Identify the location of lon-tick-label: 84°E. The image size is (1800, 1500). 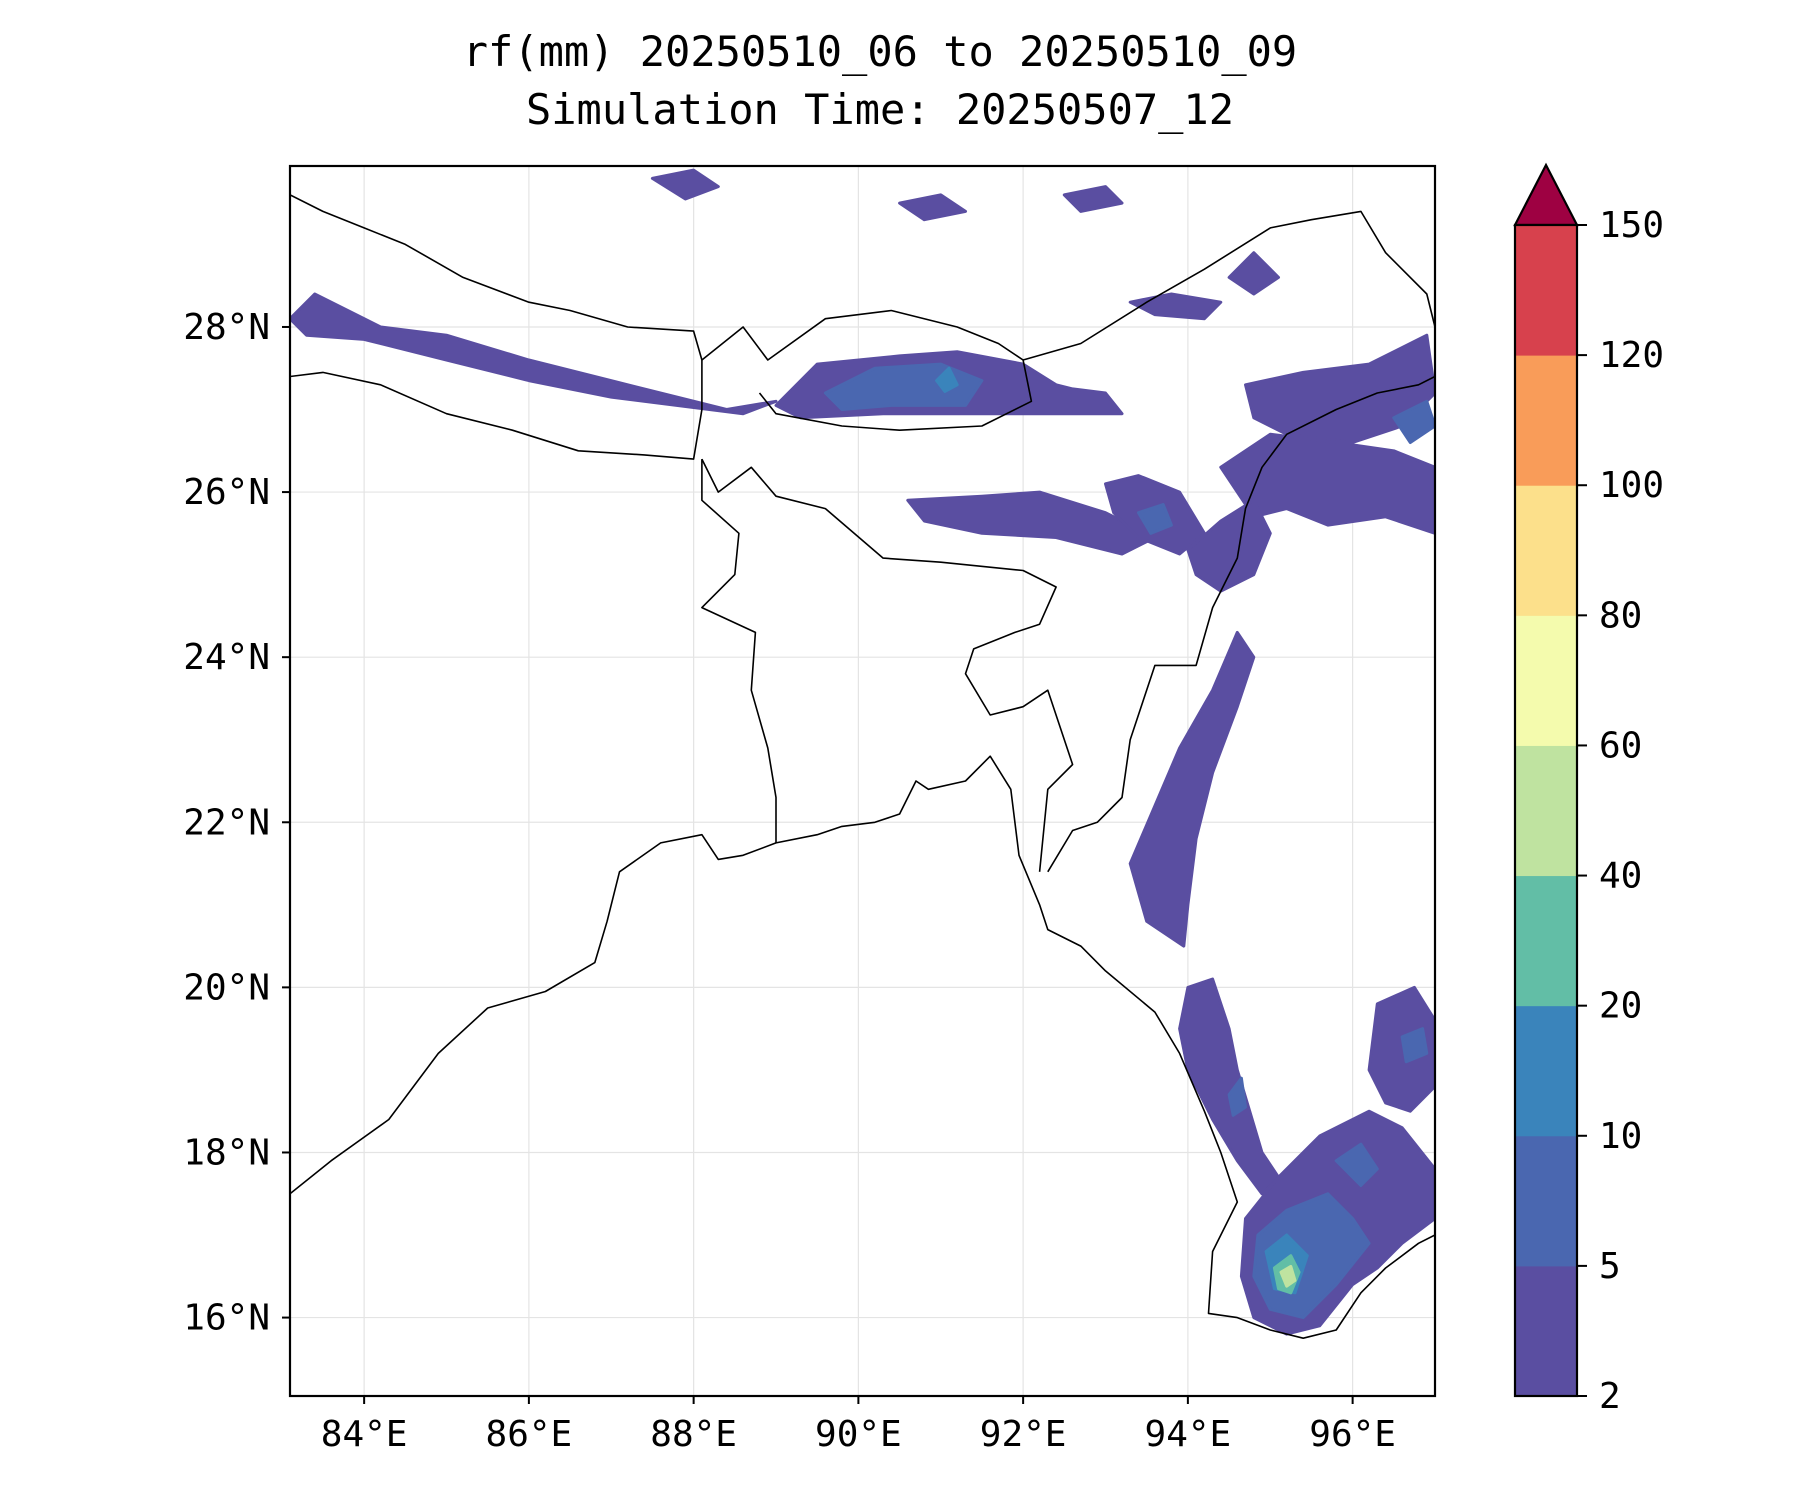
(364, 1434).